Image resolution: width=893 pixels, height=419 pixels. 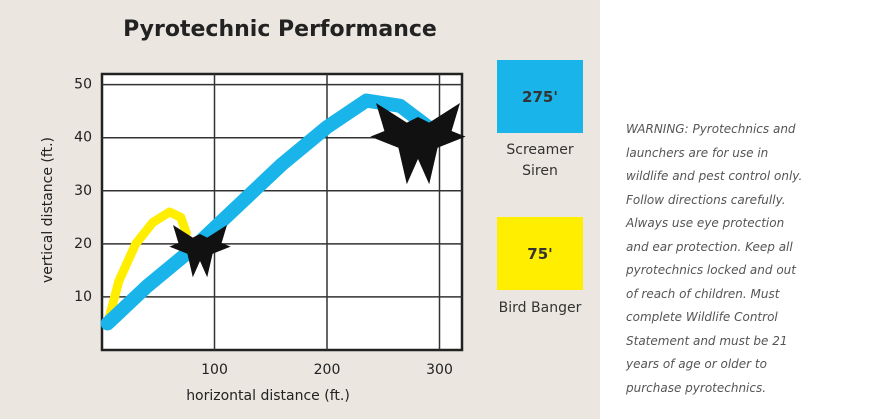 What do you see at coordinates (214, 370) in the screenshot?
I see `x-tick-label: 100` at bounding box center [214, 370].